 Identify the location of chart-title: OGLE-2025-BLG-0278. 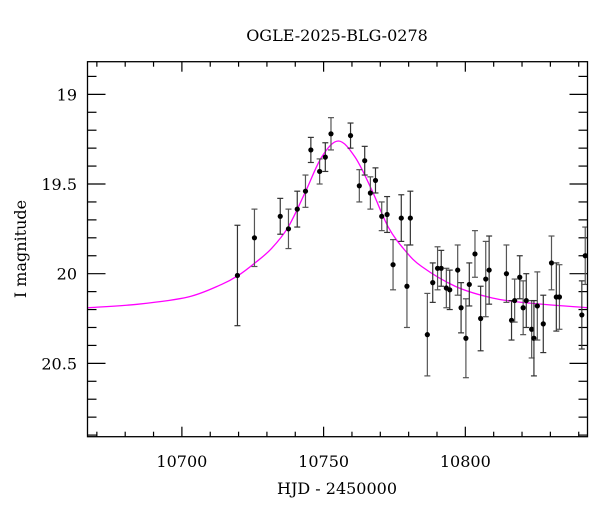
(337, 35).